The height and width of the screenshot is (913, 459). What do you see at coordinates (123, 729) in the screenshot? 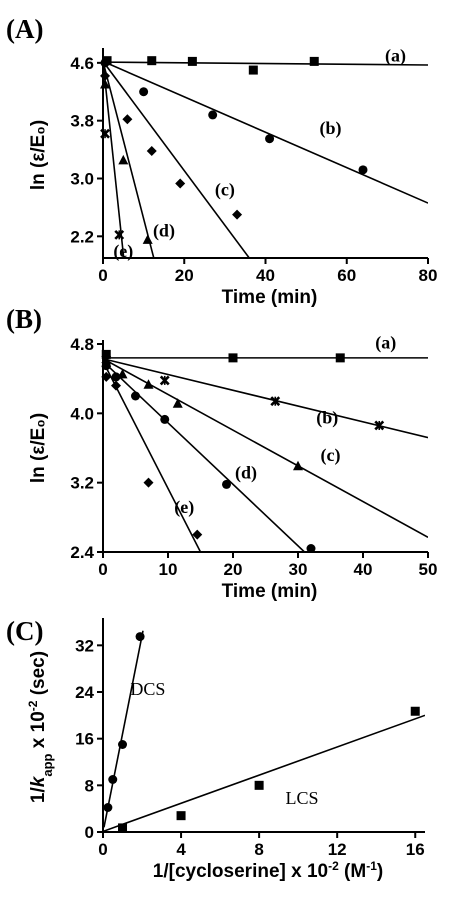
I see `panel-c-series-1-fit-line` at bounding box center [123, 729].